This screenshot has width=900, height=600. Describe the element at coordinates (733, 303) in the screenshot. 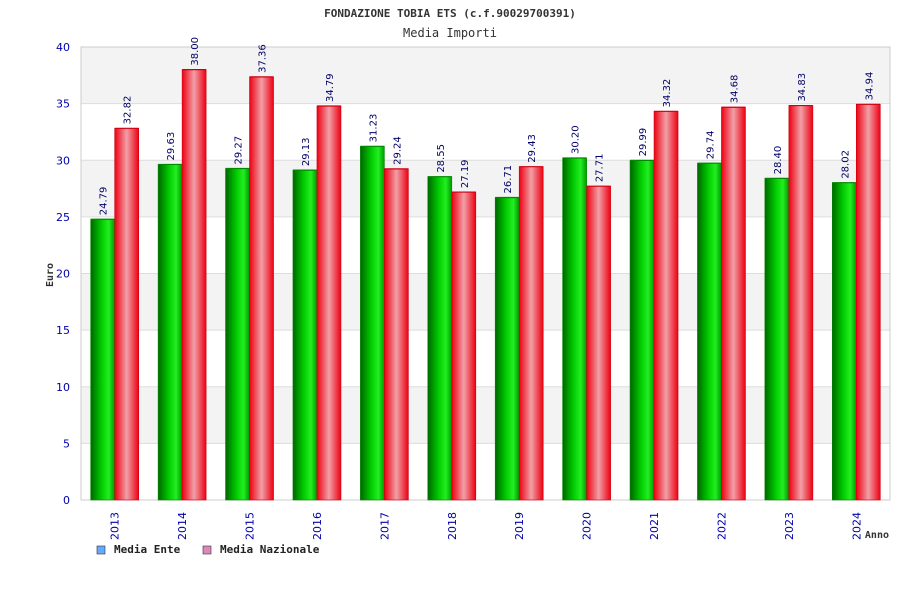

I see `bar-media-nazionale-2022` at that location.